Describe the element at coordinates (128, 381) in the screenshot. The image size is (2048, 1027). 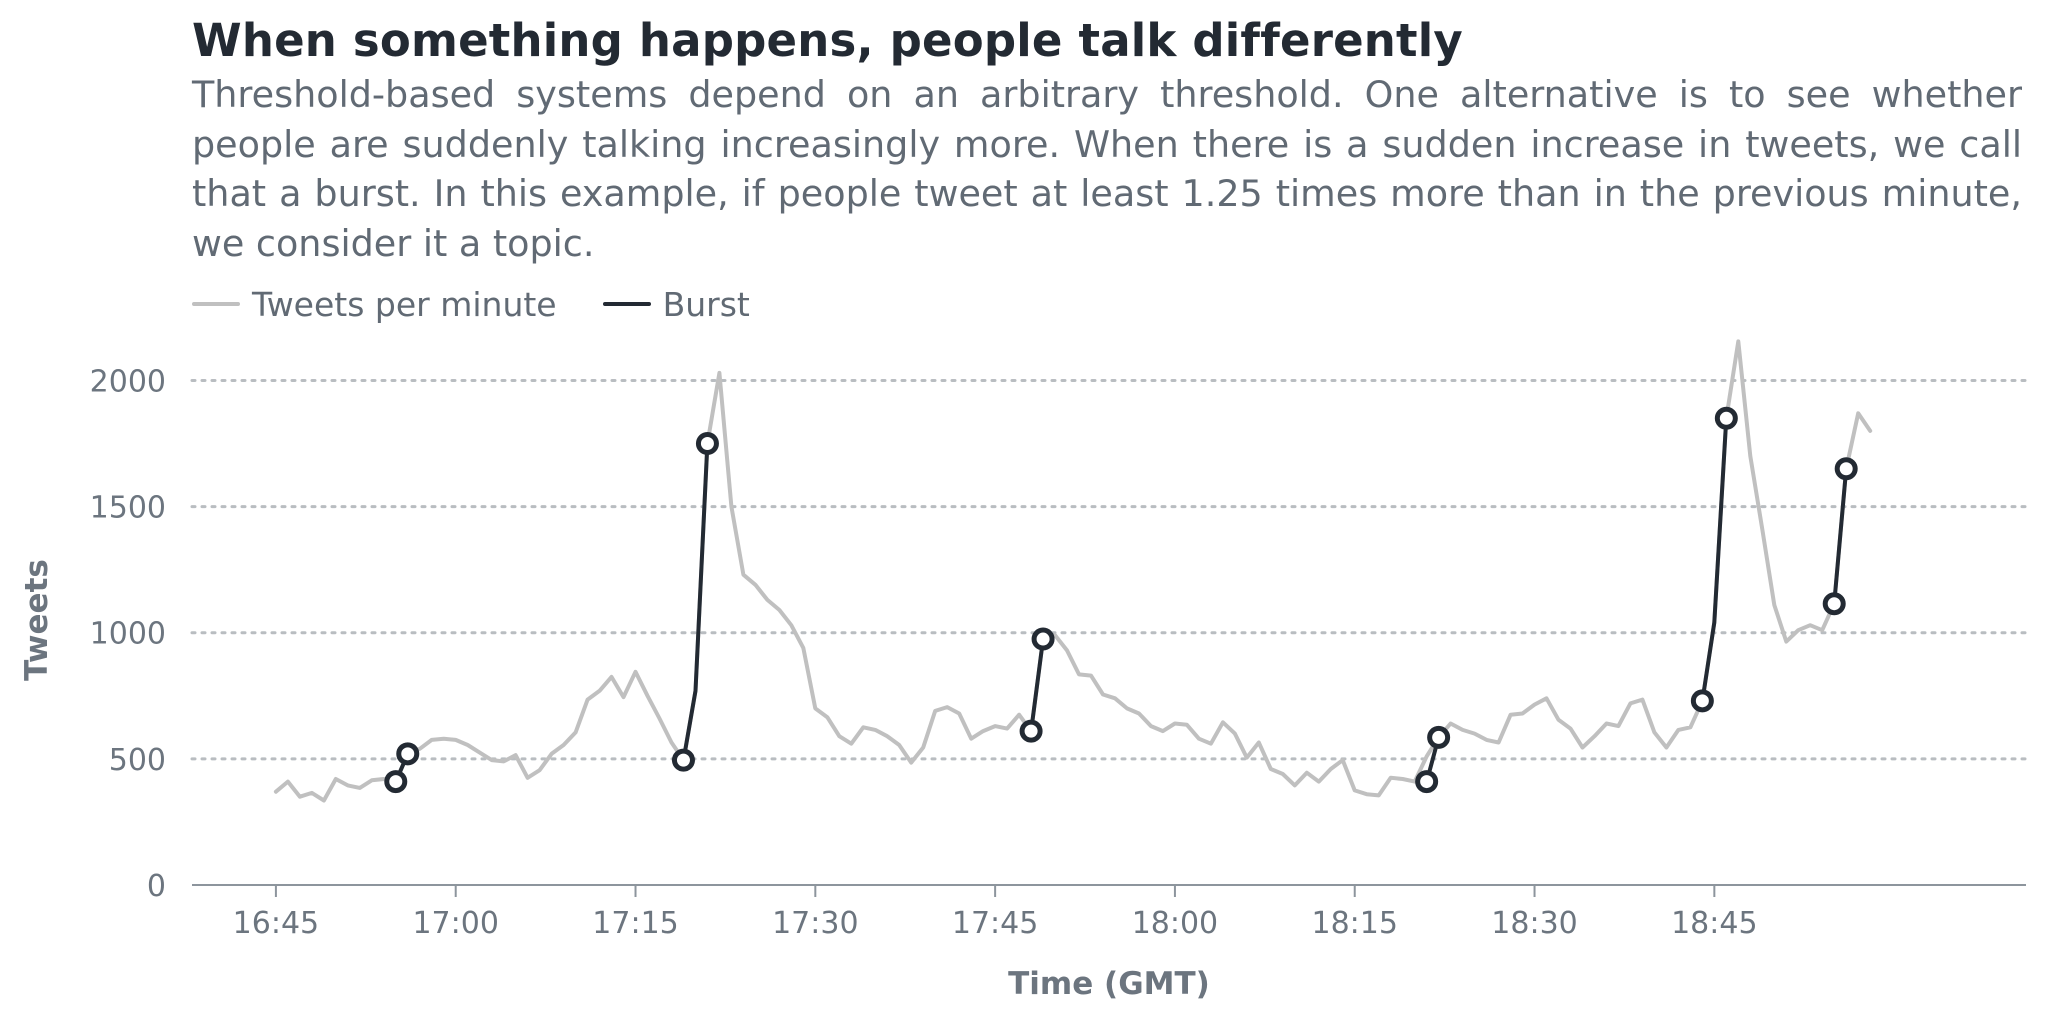
I see `y-tick-label-2000: 2000` at that location.